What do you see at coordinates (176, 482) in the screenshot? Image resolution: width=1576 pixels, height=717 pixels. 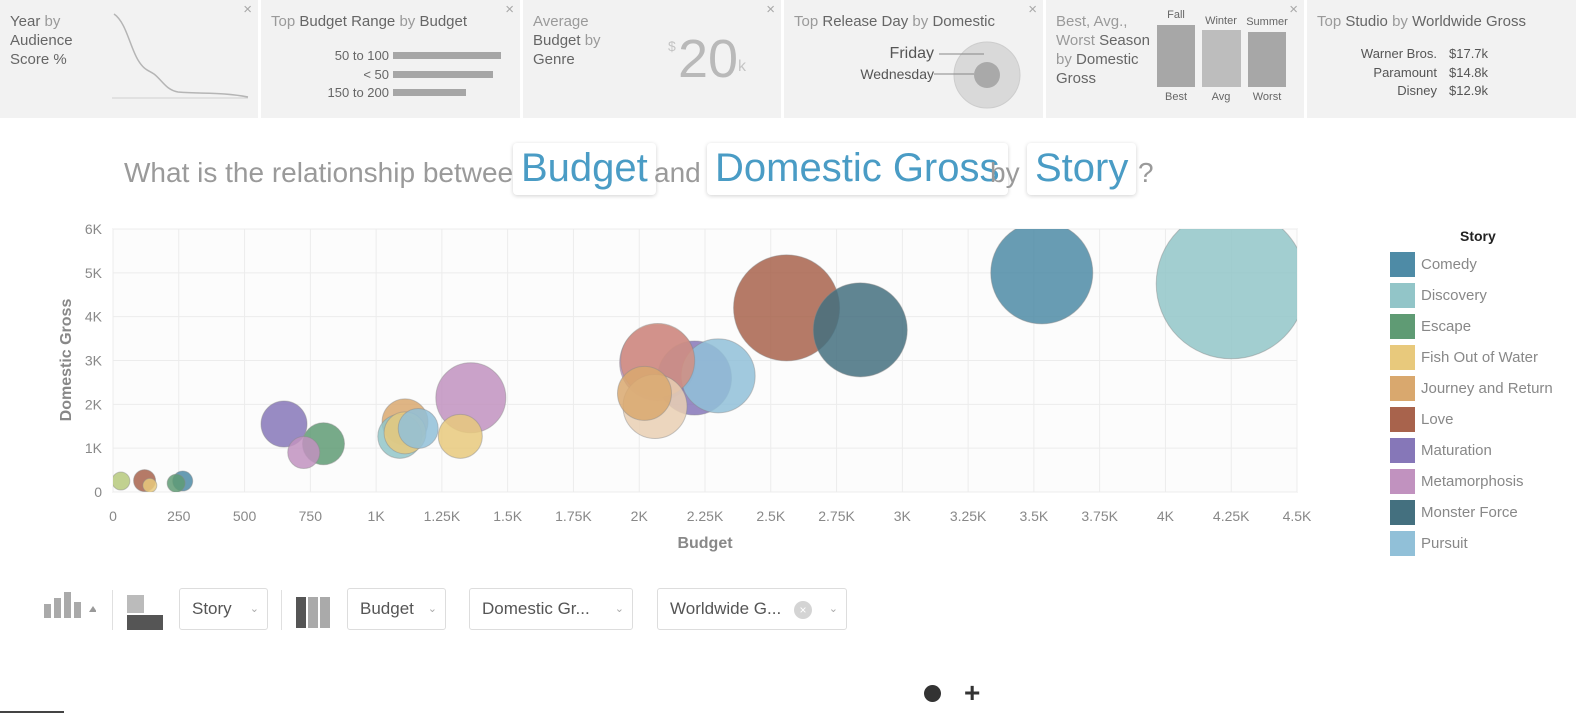 I see `bubble-escape` at bounding box center [176, 482].